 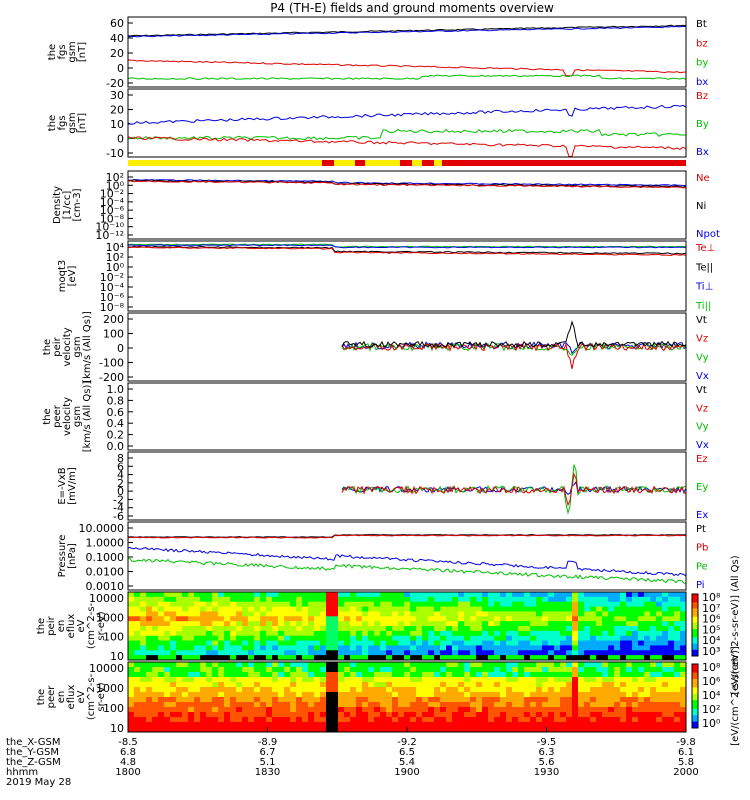 What do you see at coordinates (116, 400) in the screenshot?
I see `ytick-label: 0.8` at bounding box center [116, 400].